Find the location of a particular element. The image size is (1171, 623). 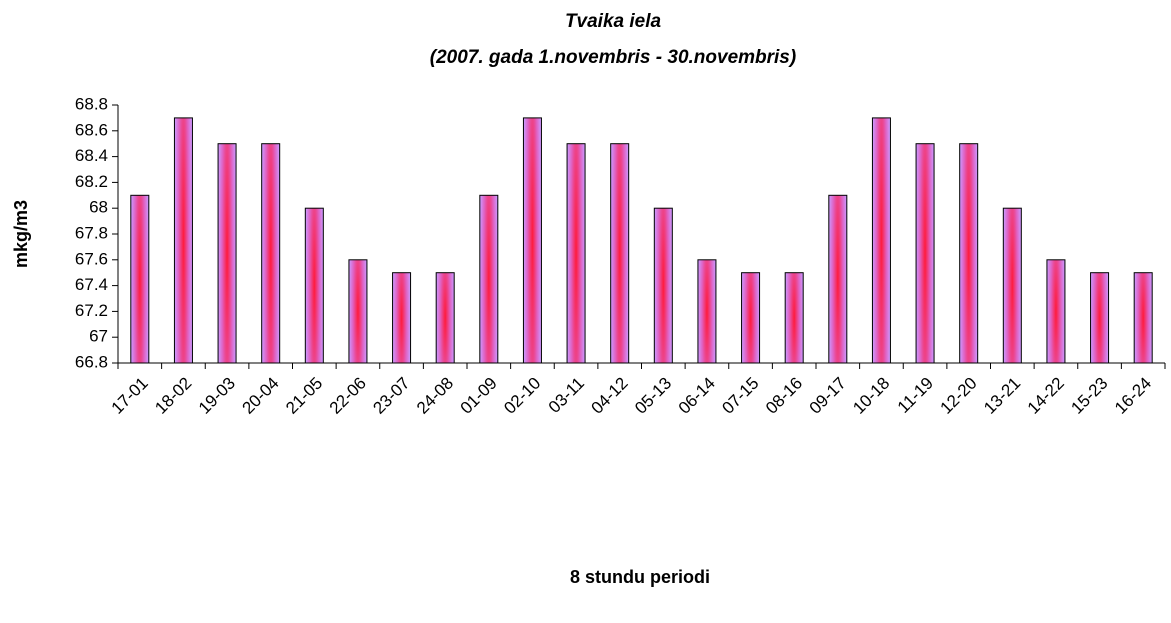

y-tick-label: 68 is located at coordinates (98, 207).